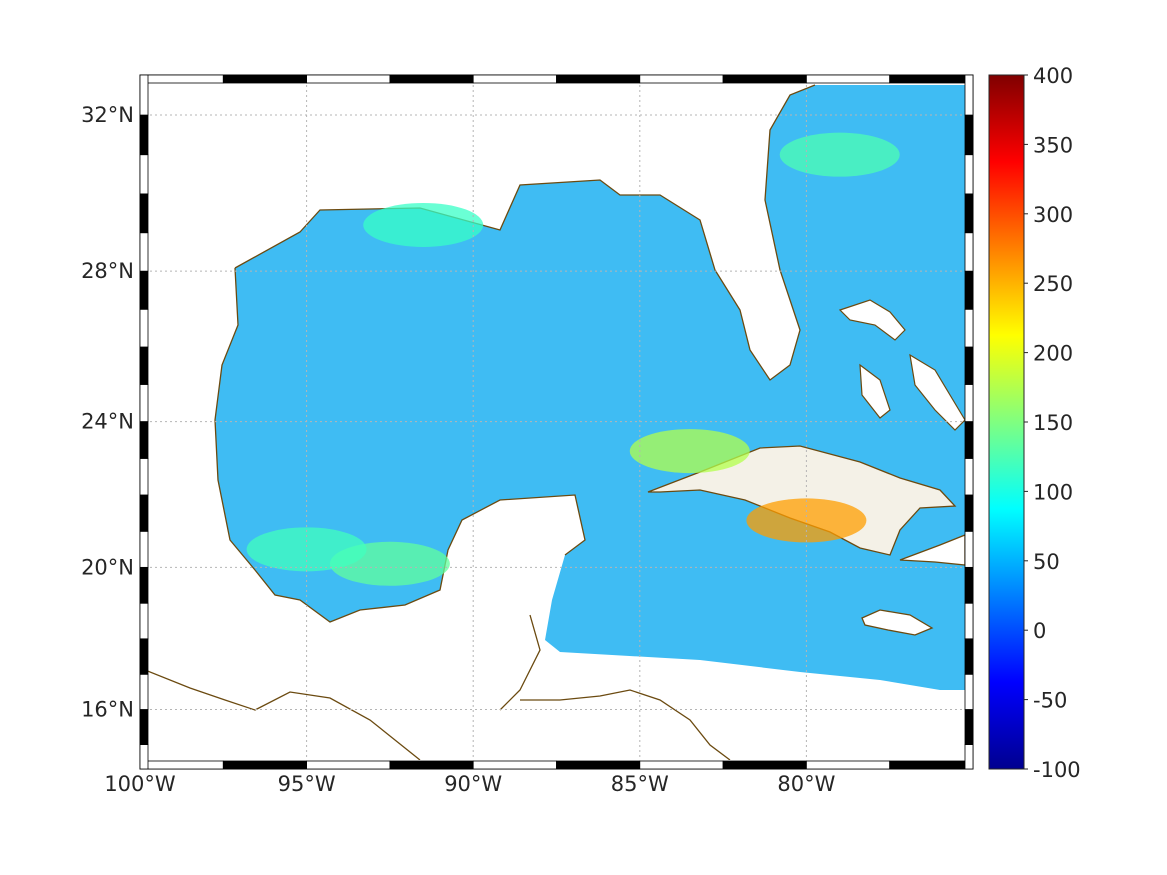  What do you see at coordinates (806, 784) in the screenshot?
I see `x-tick-label: 80°W` at bounding box center [806, 784].